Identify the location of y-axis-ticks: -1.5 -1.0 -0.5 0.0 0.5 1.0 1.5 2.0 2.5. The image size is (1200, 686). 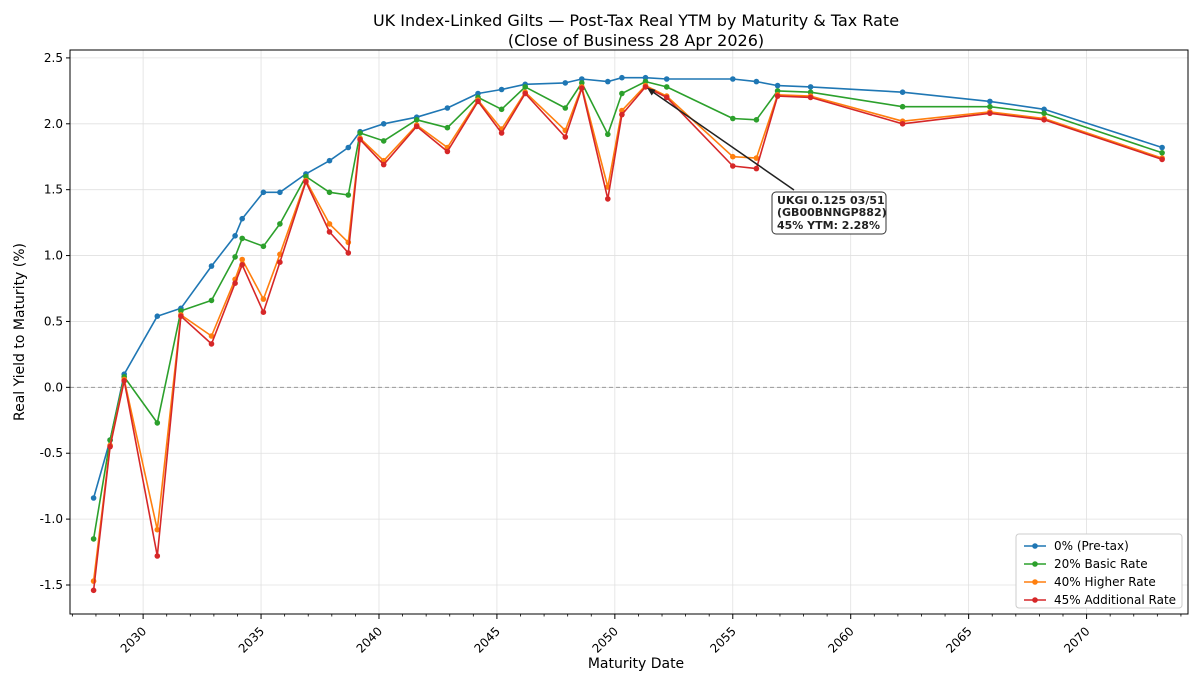
(55, 321).